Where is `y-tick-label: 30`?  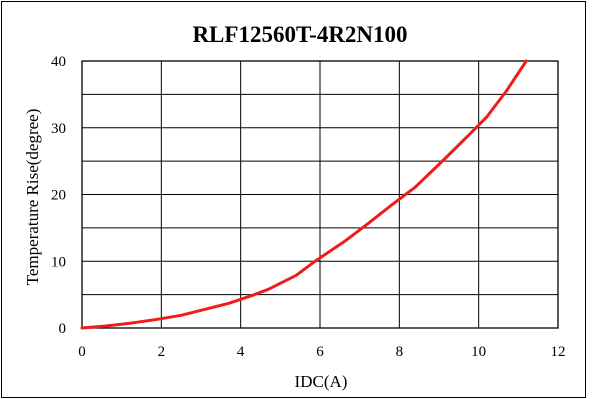 y-tick-label: 30 is located at coordinates (58, 129).